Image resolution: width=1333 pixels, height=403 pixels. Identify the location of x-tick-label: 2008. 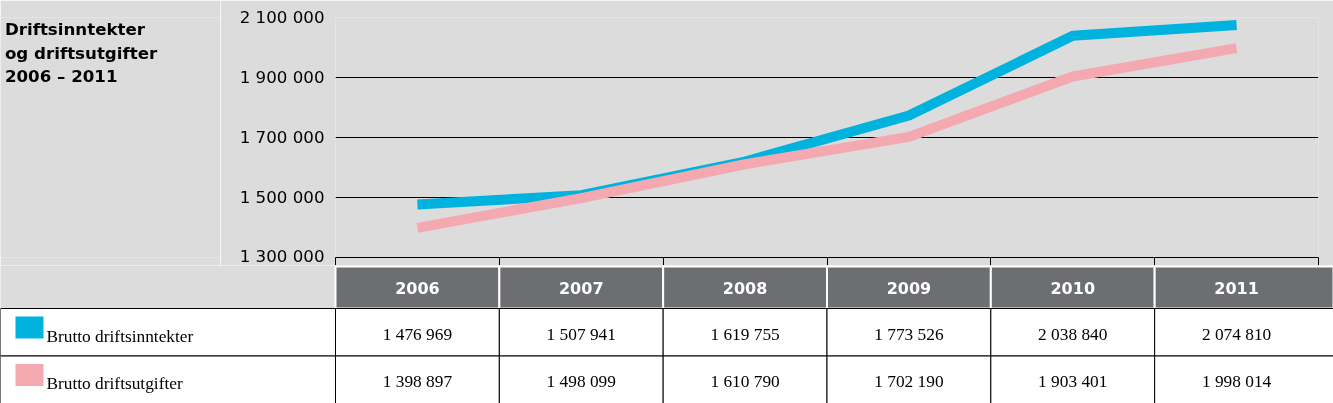
(745, 288).